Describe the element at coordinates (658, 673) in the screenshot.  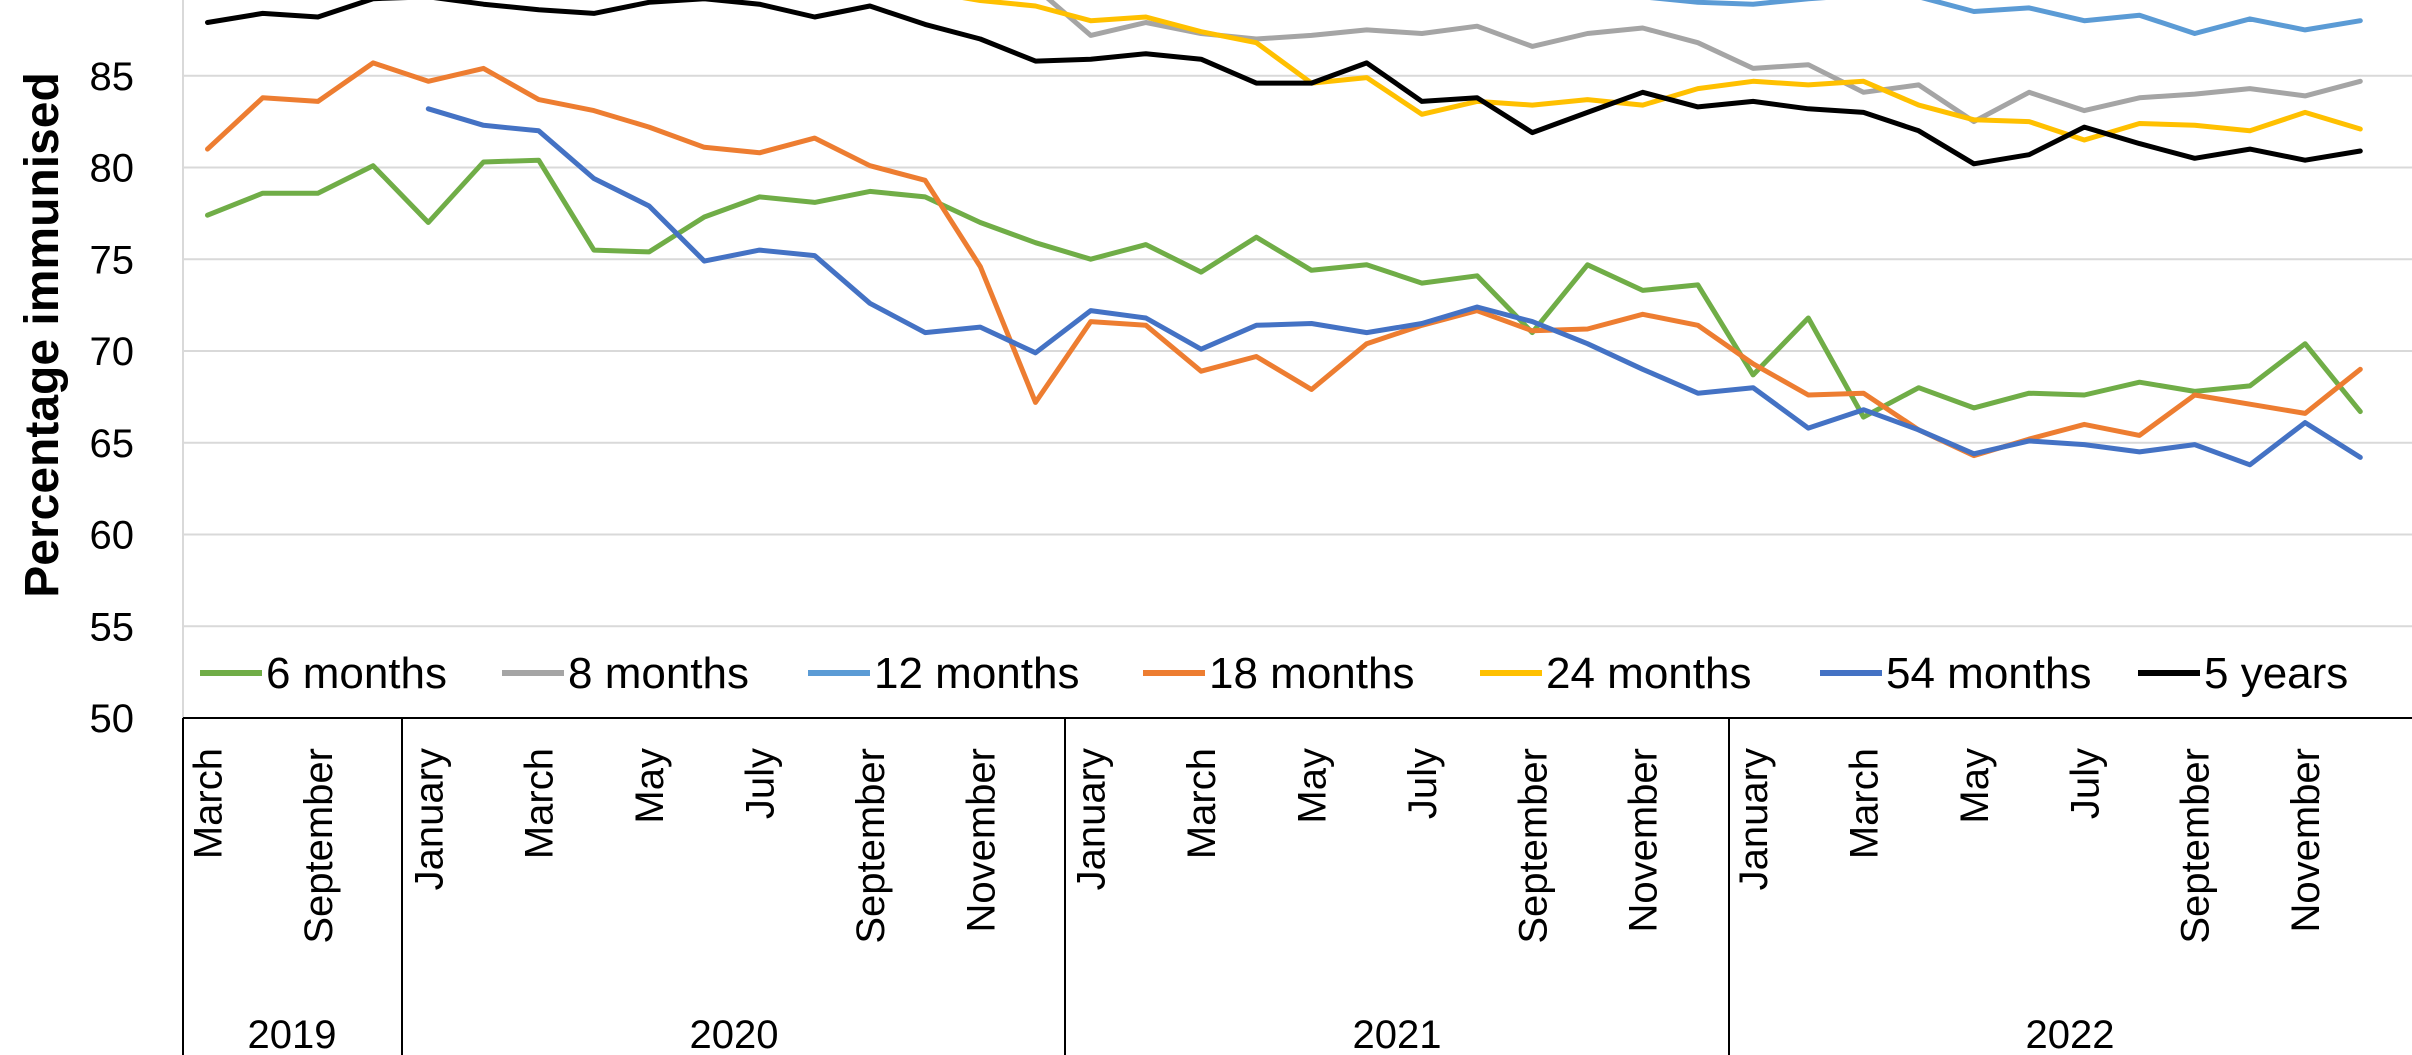
I see `legend-label: 8 months` at that location.